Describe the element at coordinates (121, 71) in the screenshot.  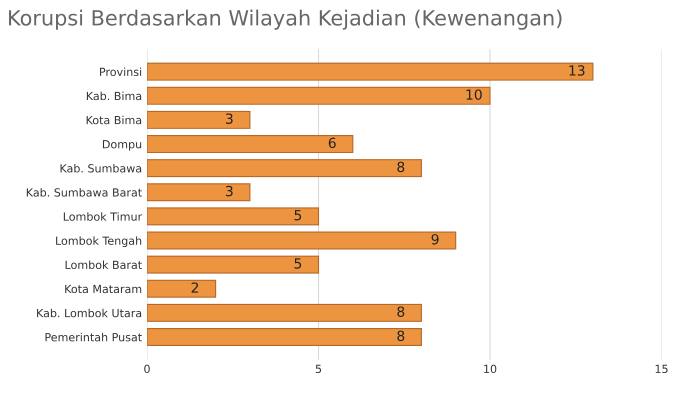
I see `y-tick-label: Provinsi` at that location.